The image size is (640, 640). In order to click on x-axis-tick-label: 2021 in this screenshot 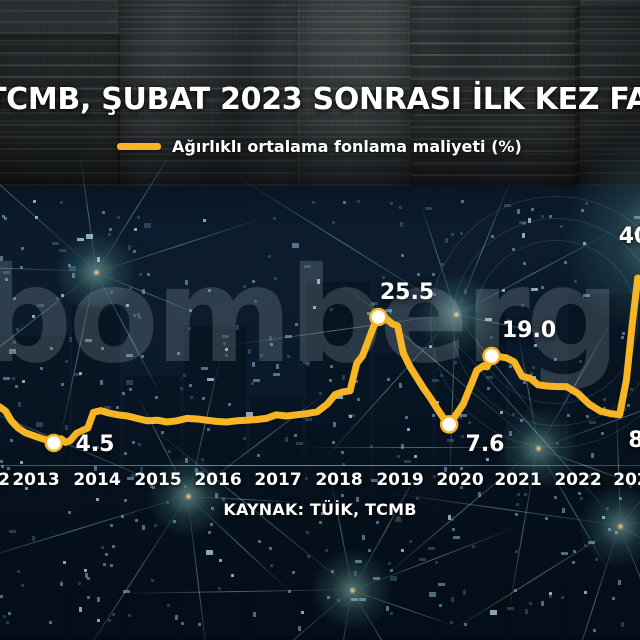, I will do `click(518, 480)`.